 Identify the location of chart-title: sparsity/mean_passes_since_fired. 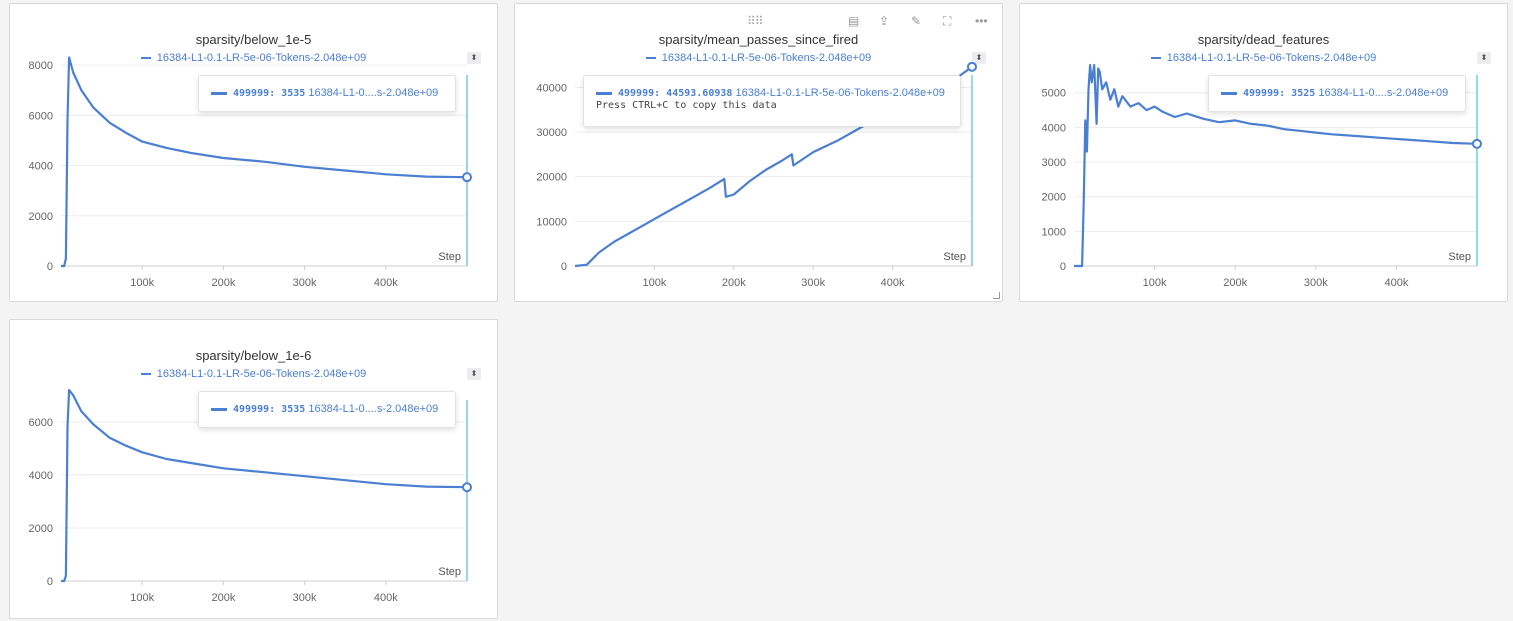
(758, 39).